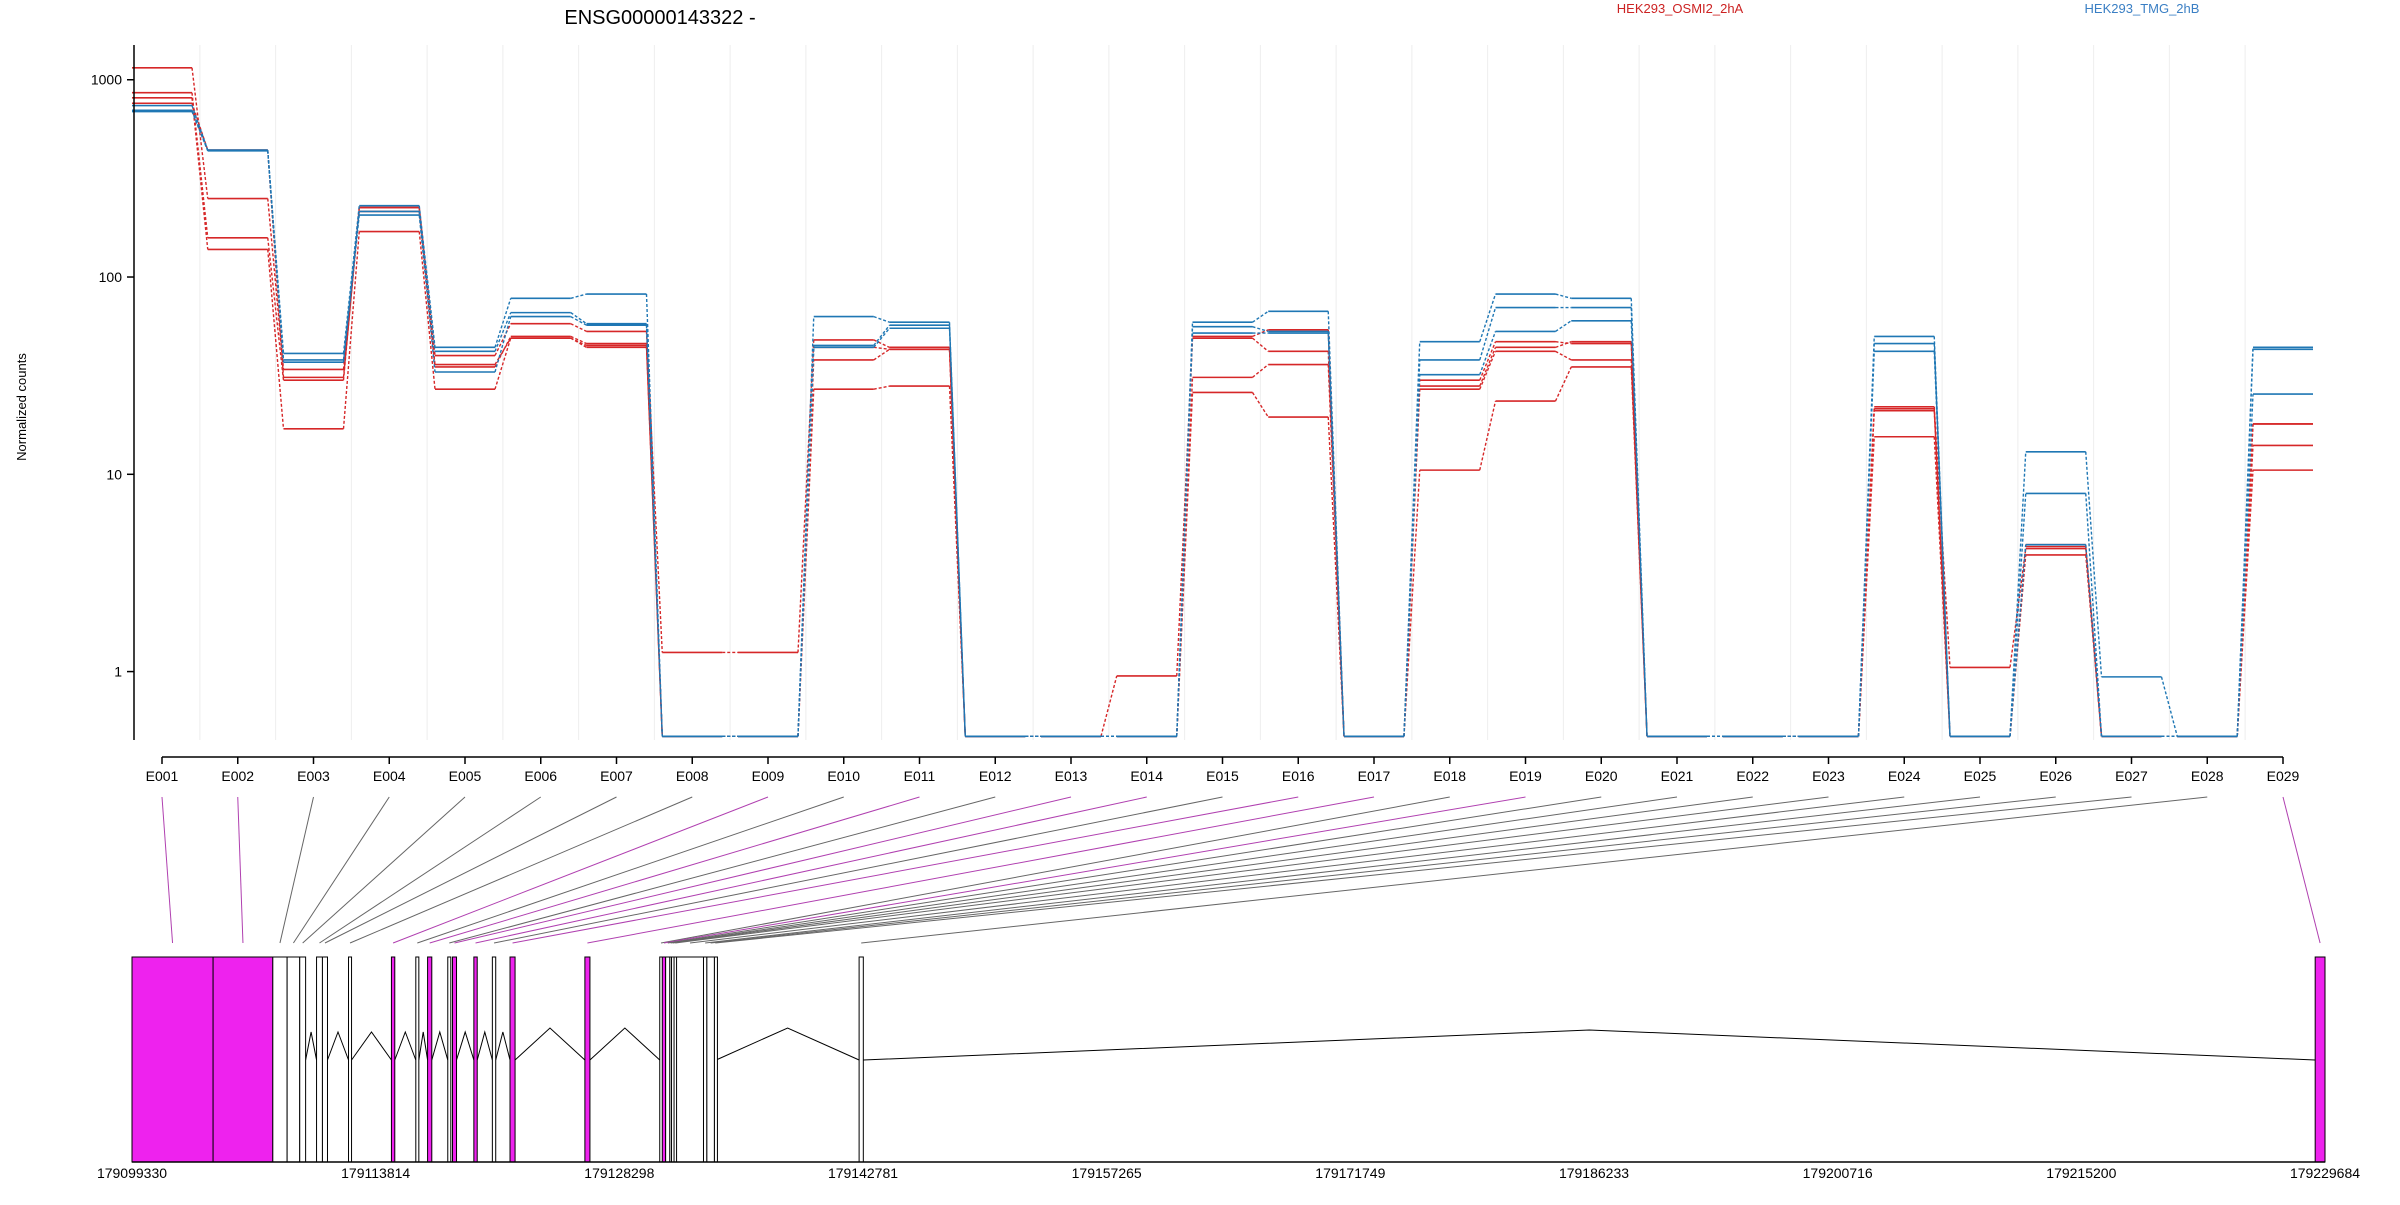  Describe the element at coordinates (1594, 1173) in the screenshot. I see `coord-tick-label: 179186233` at that location.